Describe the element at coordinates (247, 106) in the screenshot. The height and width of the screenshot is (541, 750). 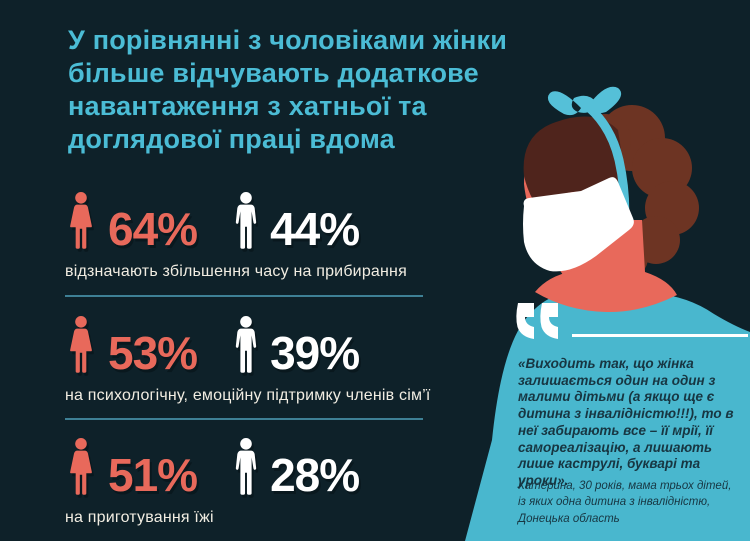
I see `page-title-line: навантаження з хатньої та` at that location.